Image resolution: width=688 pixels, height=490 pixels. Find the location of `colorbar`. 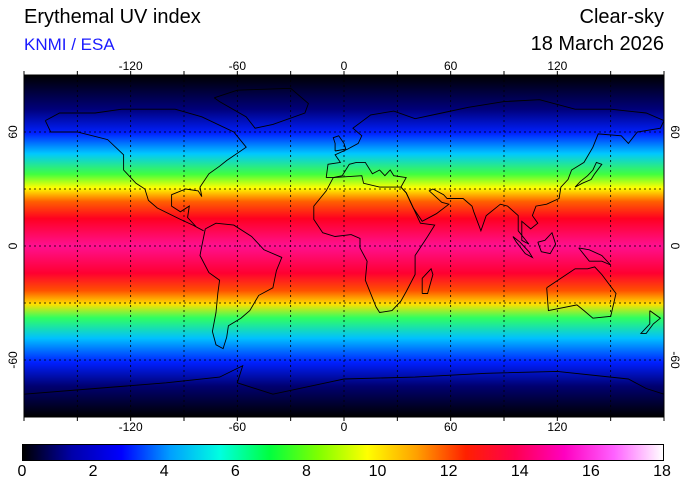

colorbar is located at coordinates (343, 452).